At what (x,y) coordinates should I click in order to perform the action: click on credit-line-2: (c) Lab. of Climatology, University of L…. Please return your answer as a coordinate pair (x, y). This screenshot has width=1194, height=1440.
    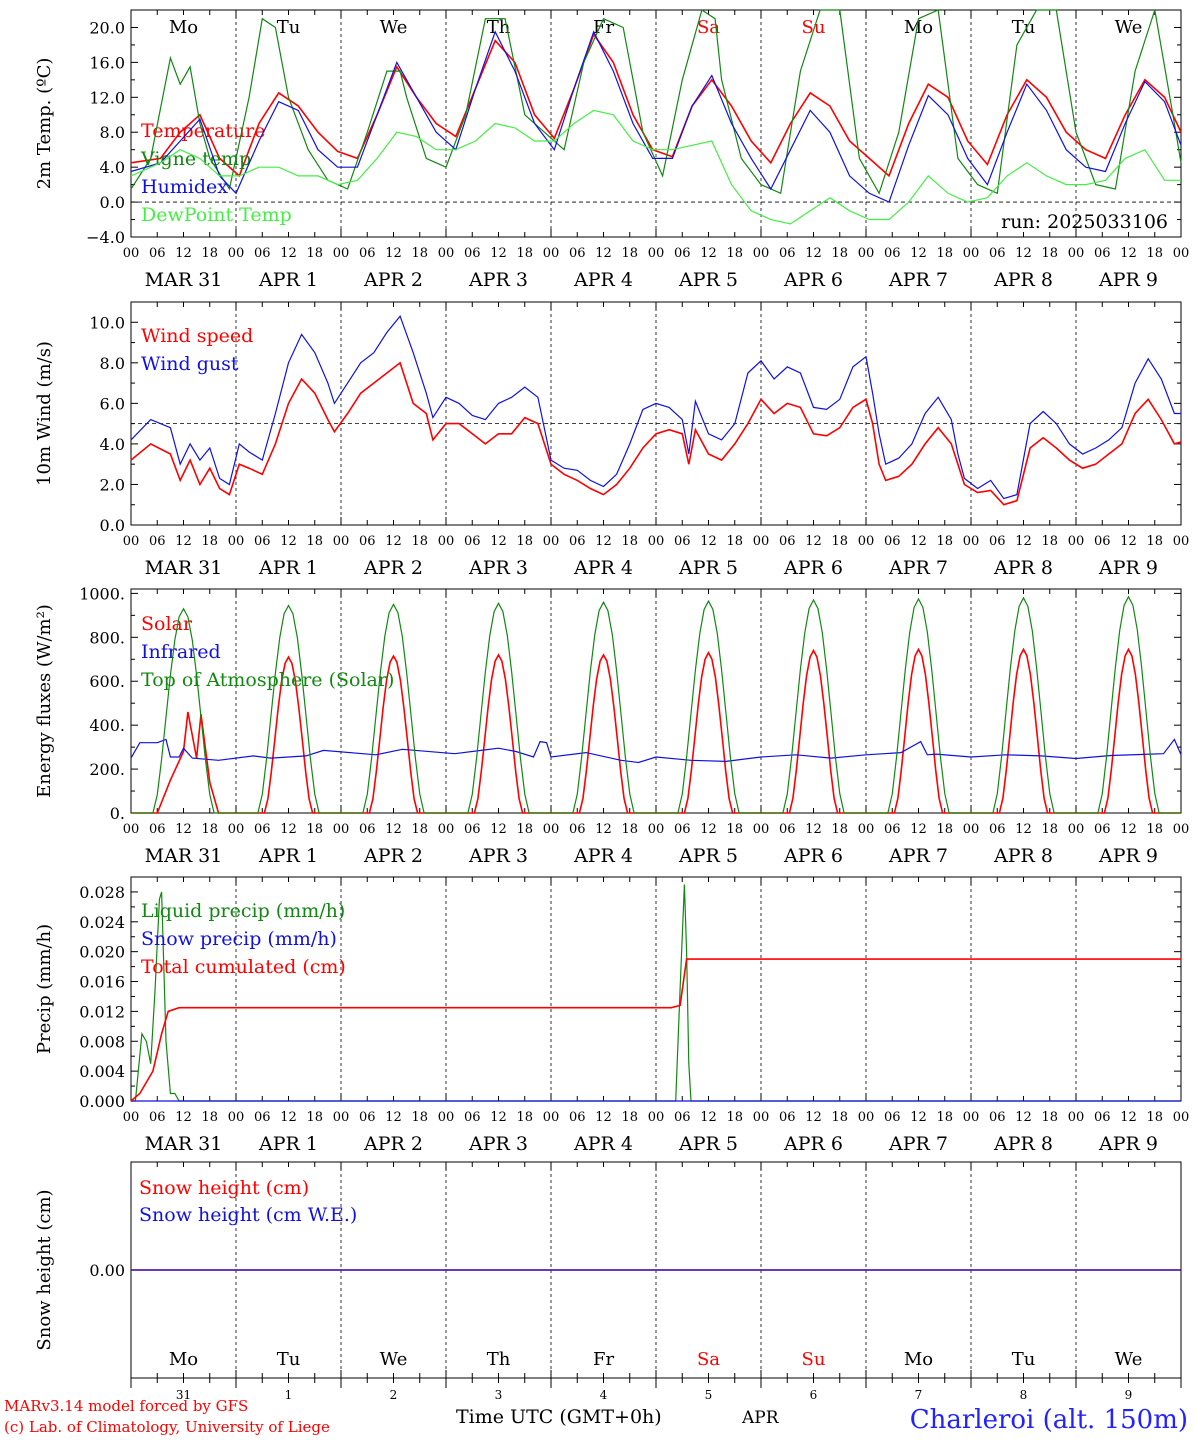
    Looking at the image, I should click on (167, 1427).